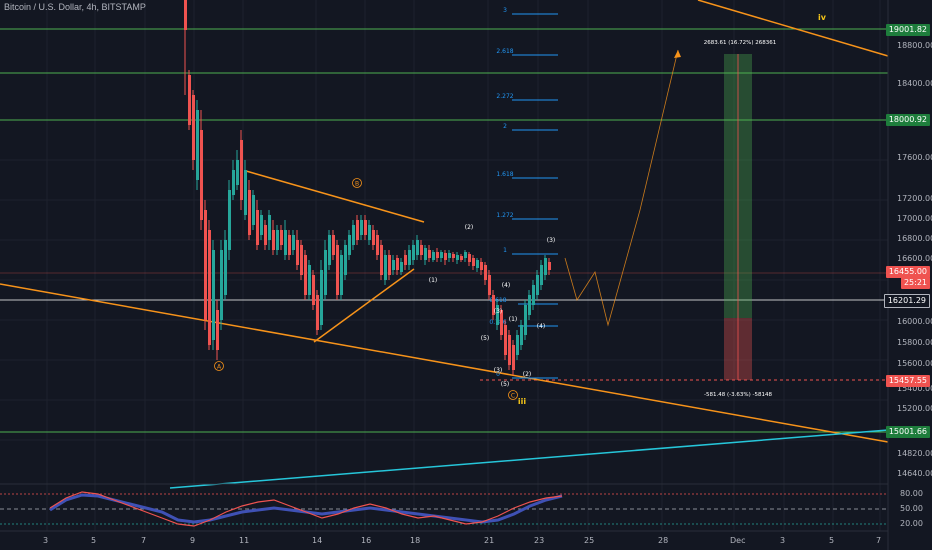 This screenshot has height=550, width=932. I want to click on fib-label: 1, so click(505, 250).